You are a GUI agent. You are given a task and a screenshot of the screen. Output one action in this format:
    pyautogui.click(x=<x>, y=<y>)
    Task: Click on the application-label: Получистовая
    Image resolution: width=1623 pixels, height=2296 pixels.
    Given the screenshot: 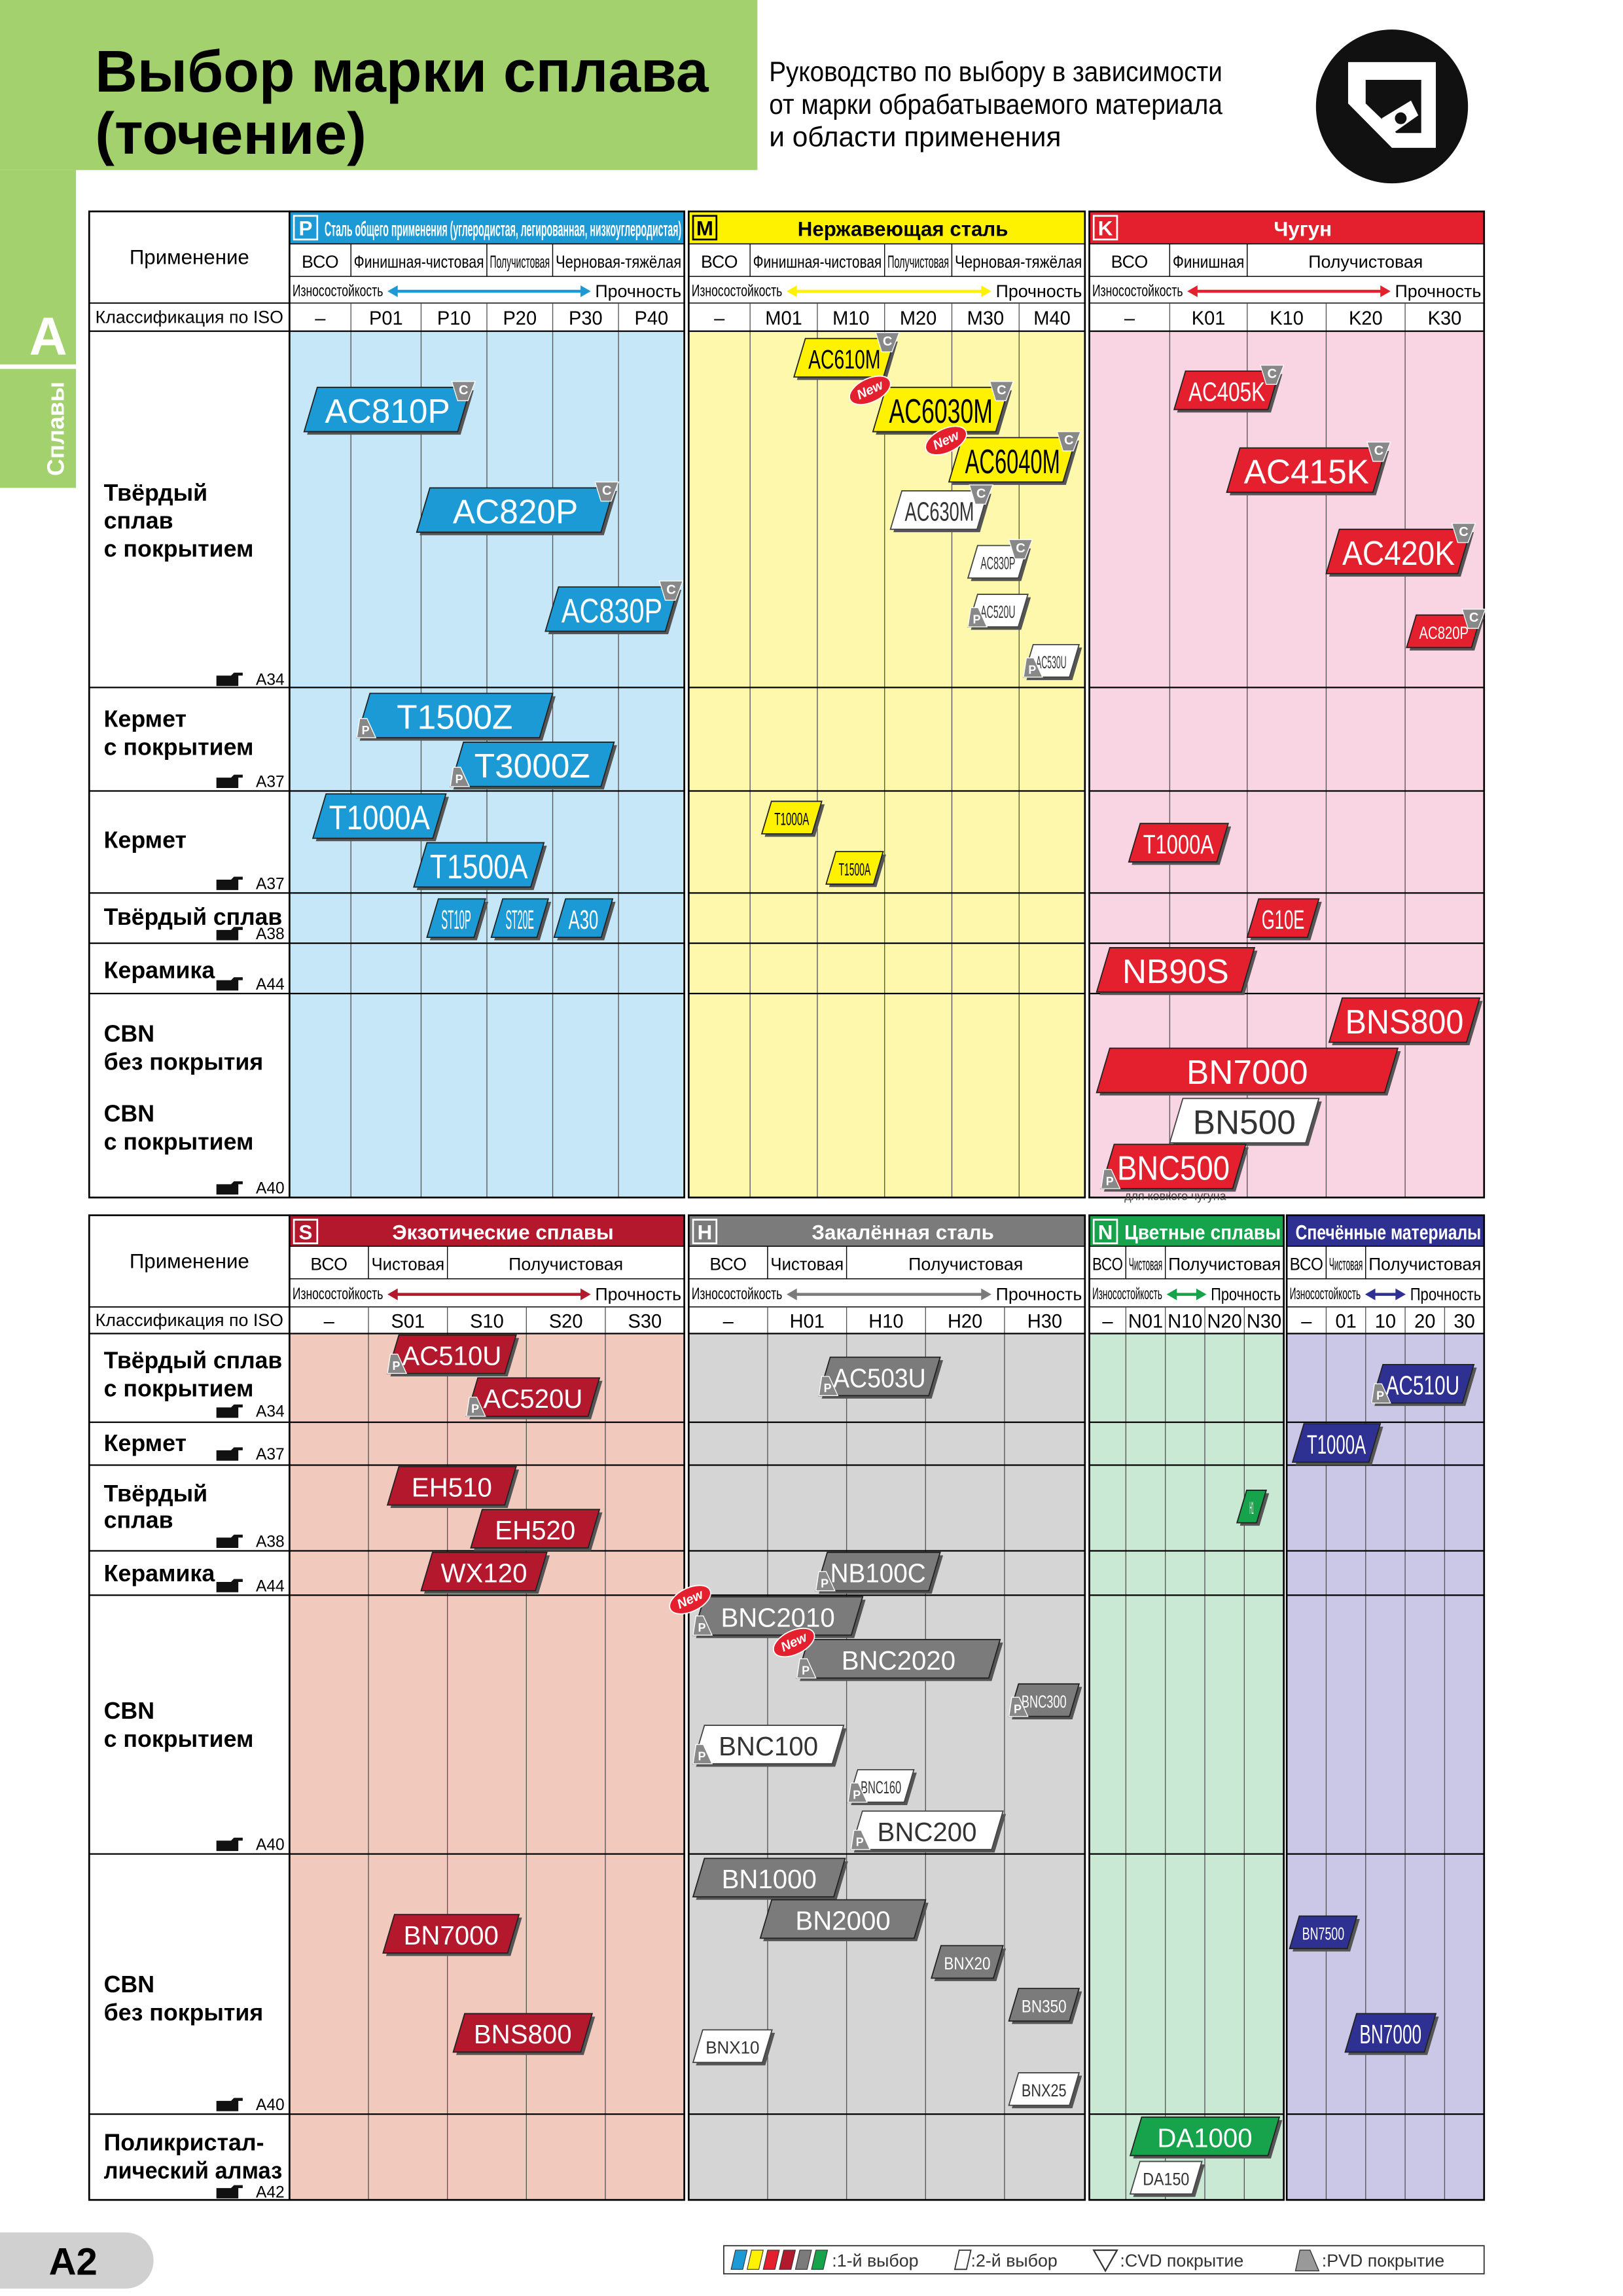 What is the action you would take?
    pyautogui.click(x=520, y=262)
    